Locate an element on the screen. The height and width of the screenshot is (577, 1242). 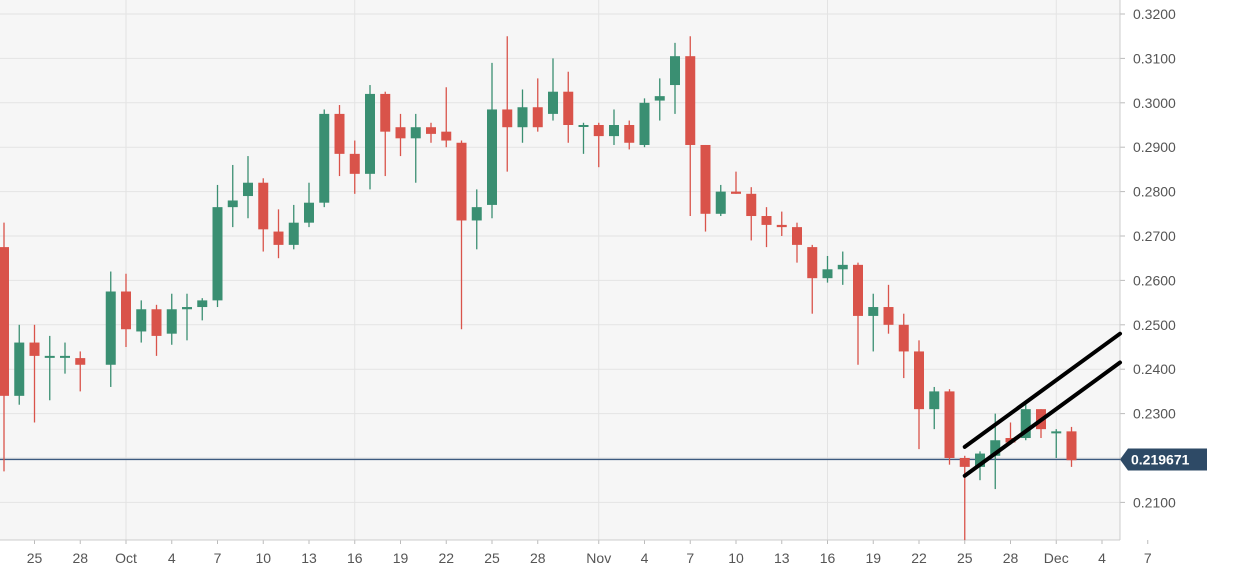
x-tick-label: Dec is located at coordinates (1056, 558).